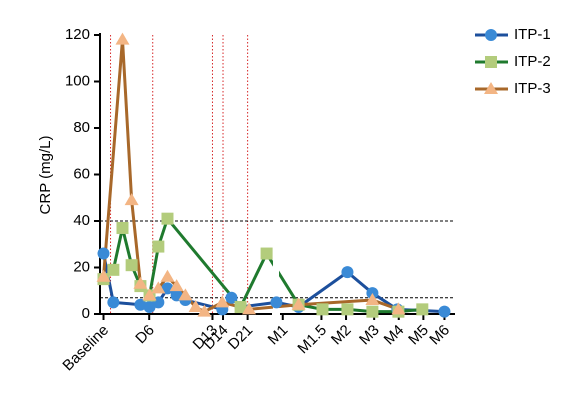 The image size is (588, 408). What do you see at coordinates (312, 340) in the screenshot?
I see `x-tick-label: M1.5` at bounding box center [312, 340].